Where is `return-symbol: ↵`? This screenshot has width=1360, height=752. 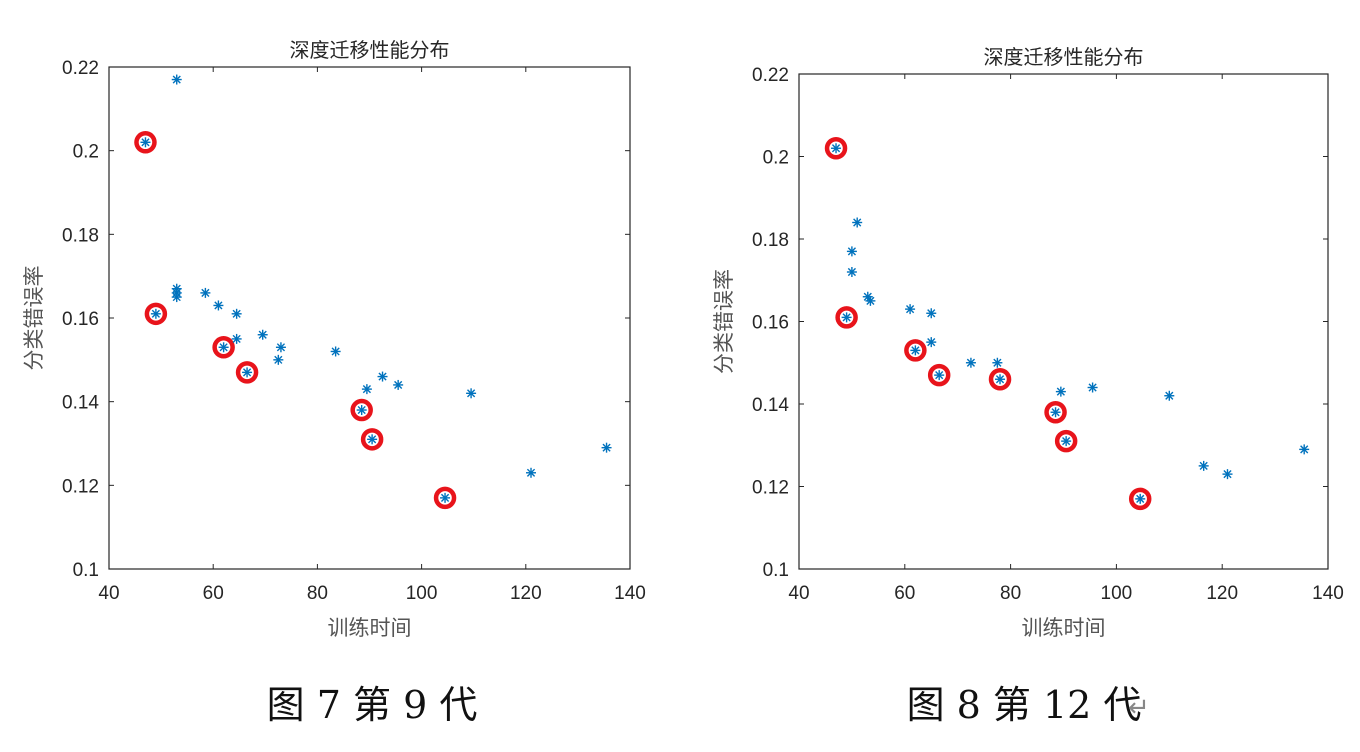
return-symbol: ↵ is located at coordinates (1139, 708).